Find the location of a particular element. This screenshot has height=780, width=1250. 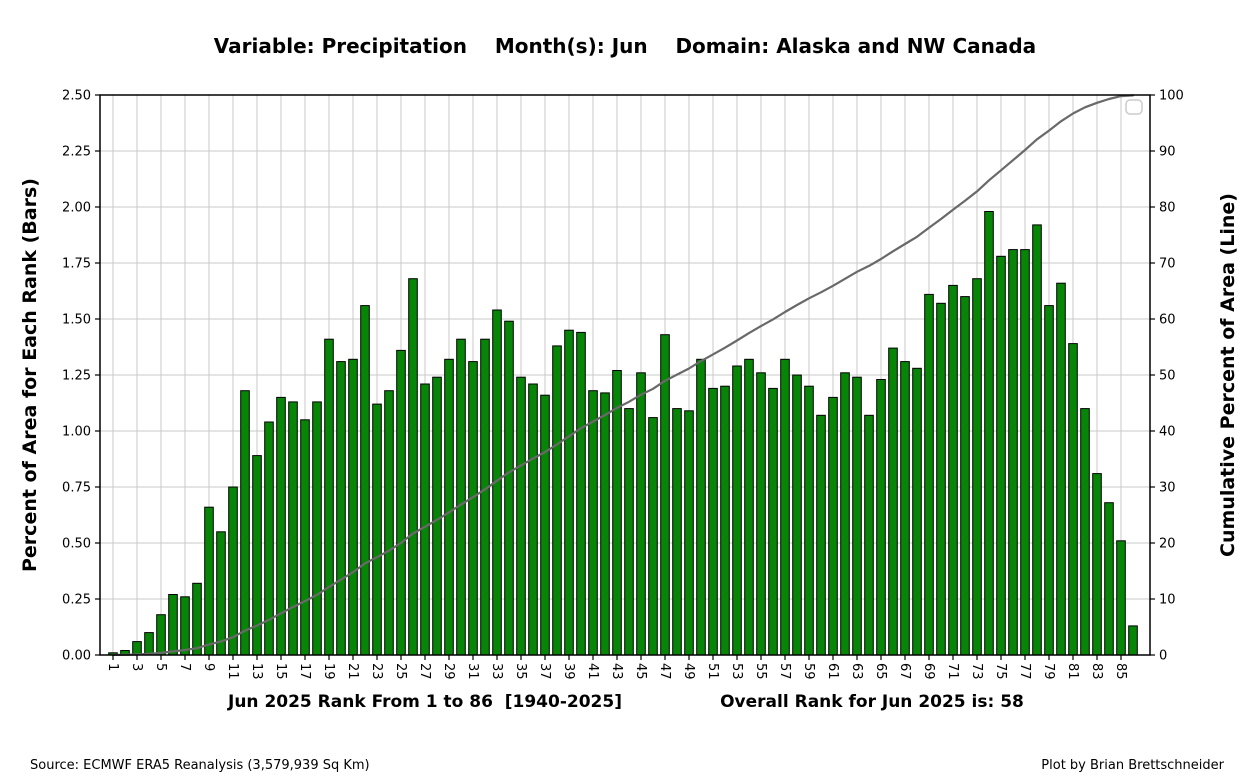

x-tick-label: 85 is located at coordinates (1120, 671).